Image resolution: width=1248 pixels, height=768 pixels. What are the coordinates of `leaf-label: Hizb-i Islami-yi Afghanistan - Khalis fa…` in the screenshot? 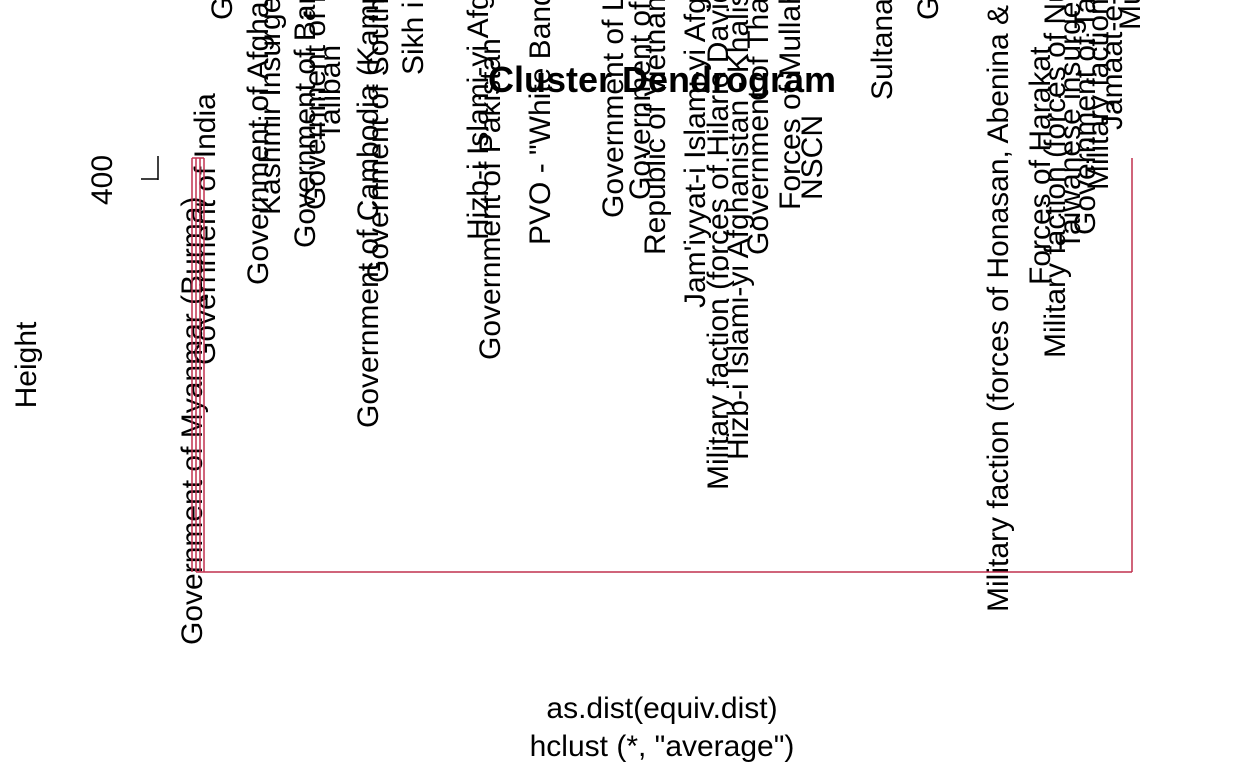 It's located at (738, 230).